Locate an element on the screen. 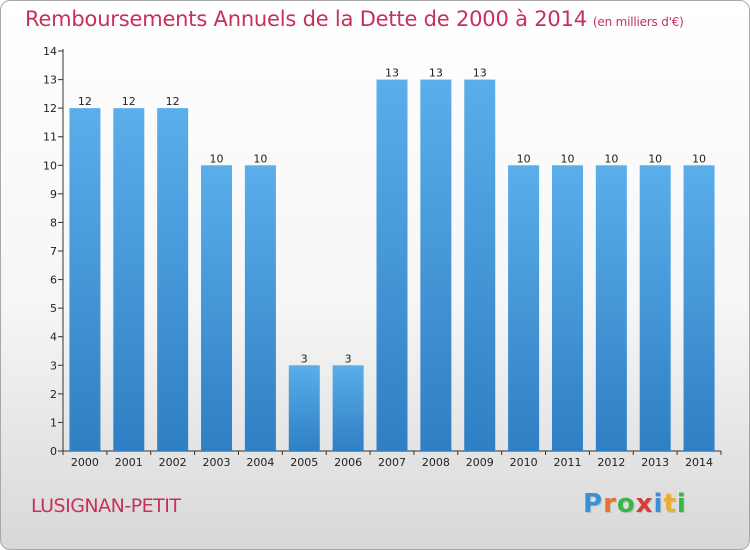  y-tick-label: 2 is located at coordinates (53, 394).